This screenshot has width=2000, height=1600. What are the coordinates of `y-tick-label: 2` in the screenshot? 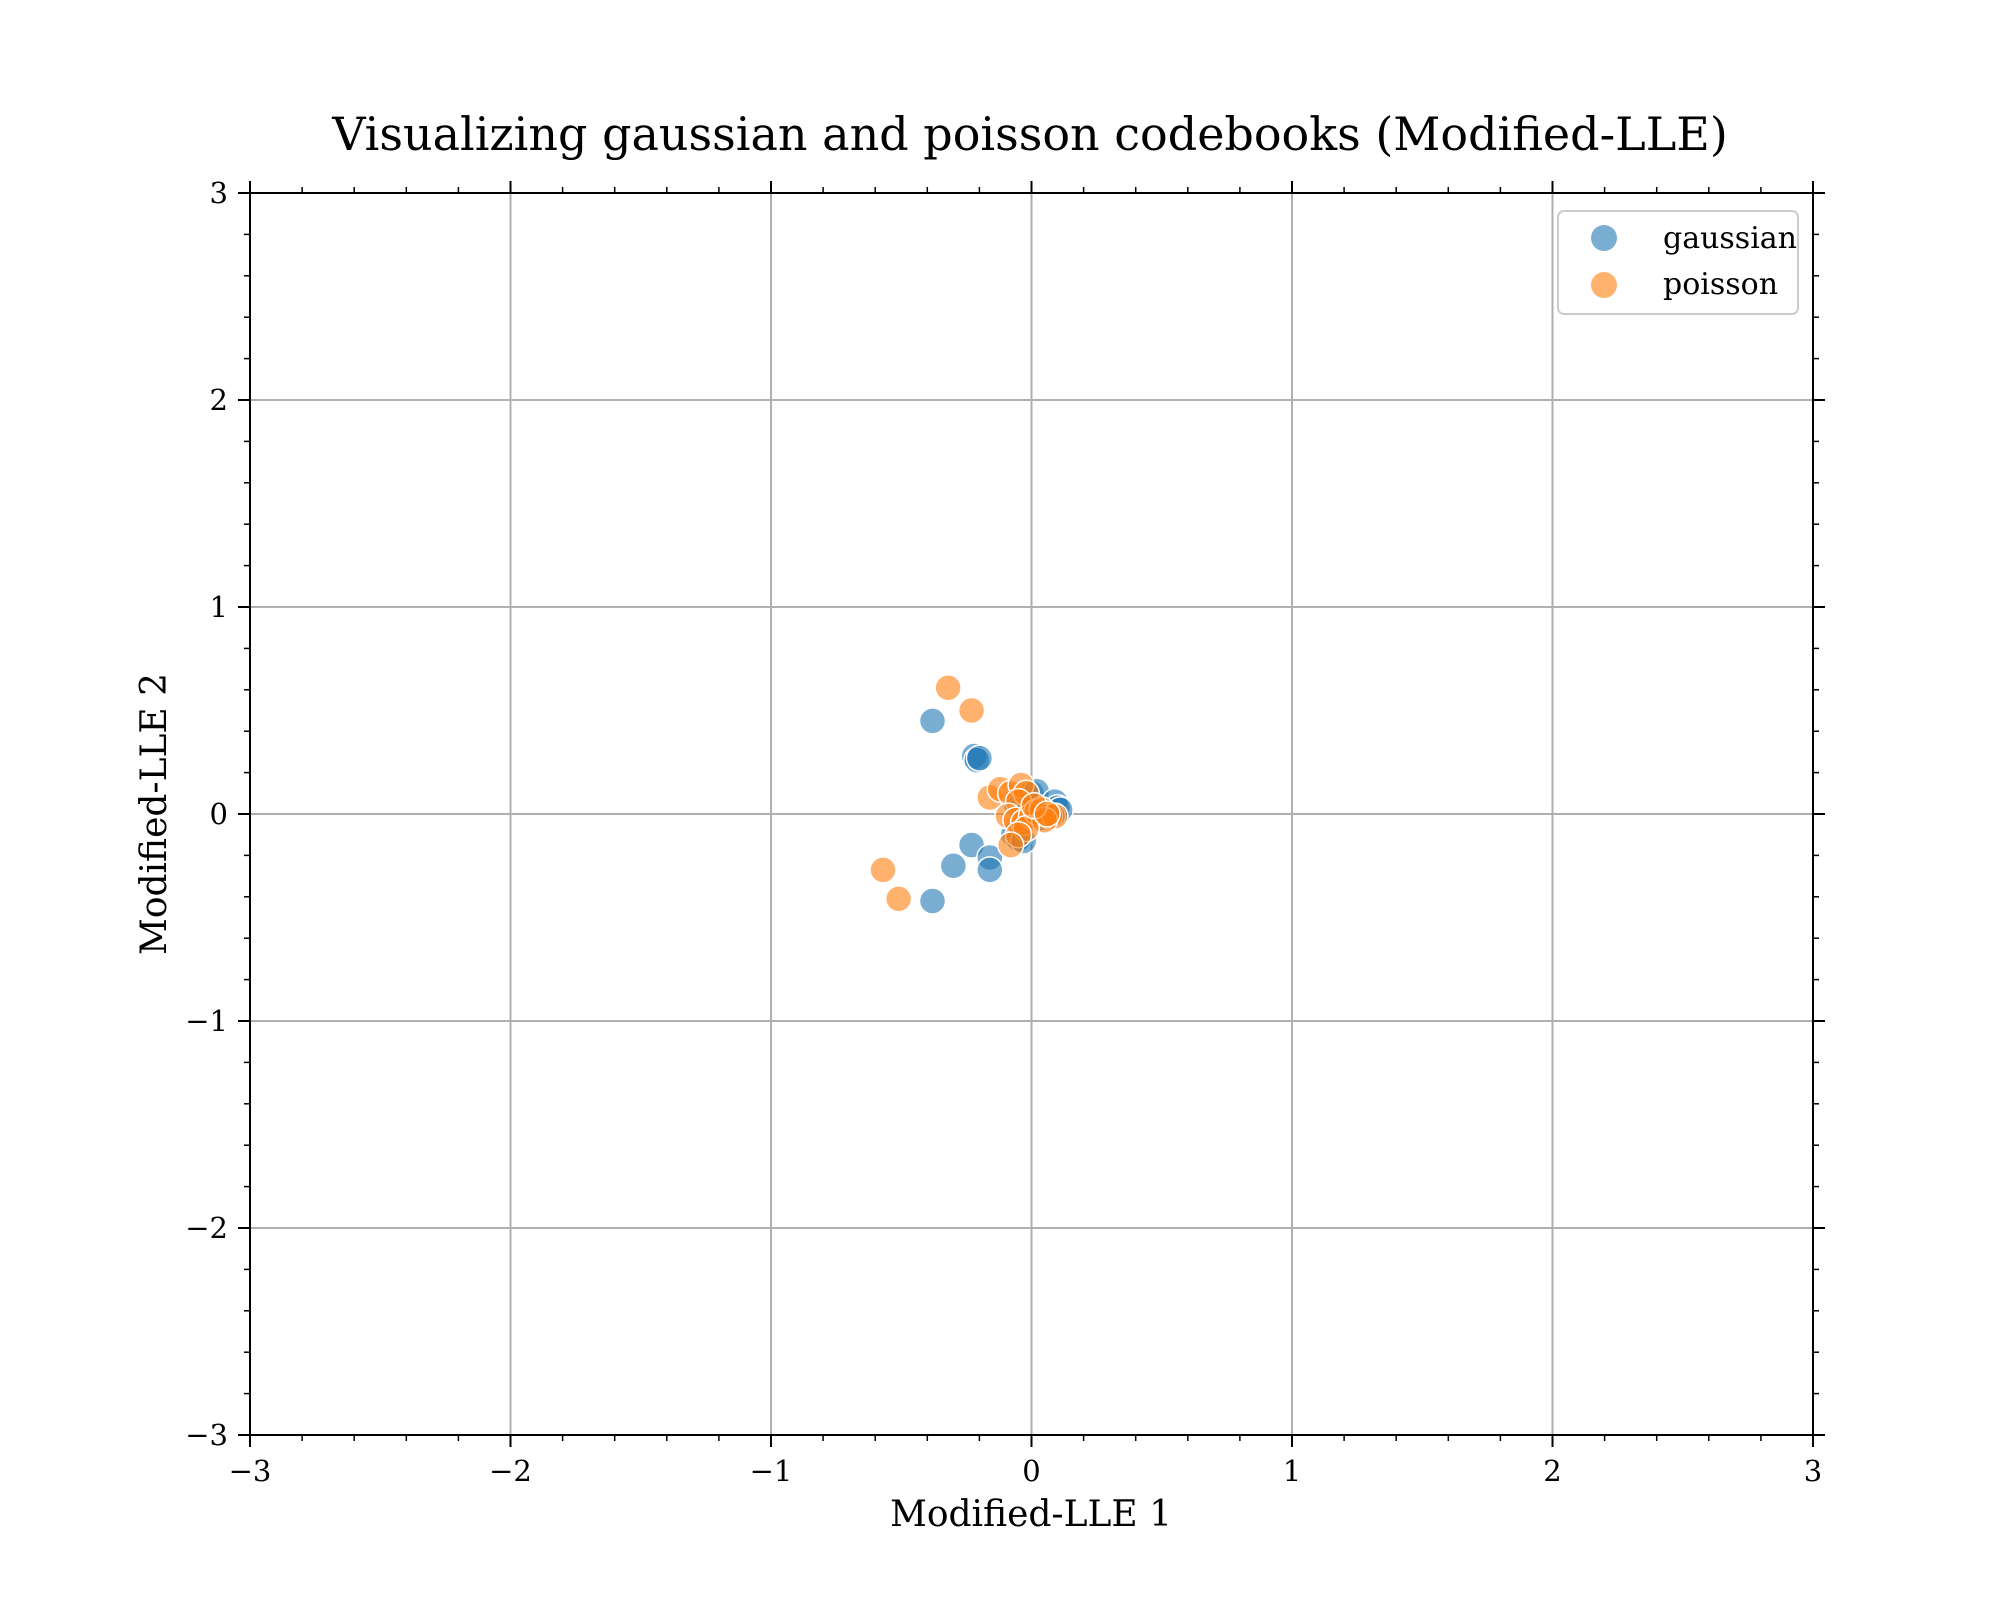 It's located at (219, 400).